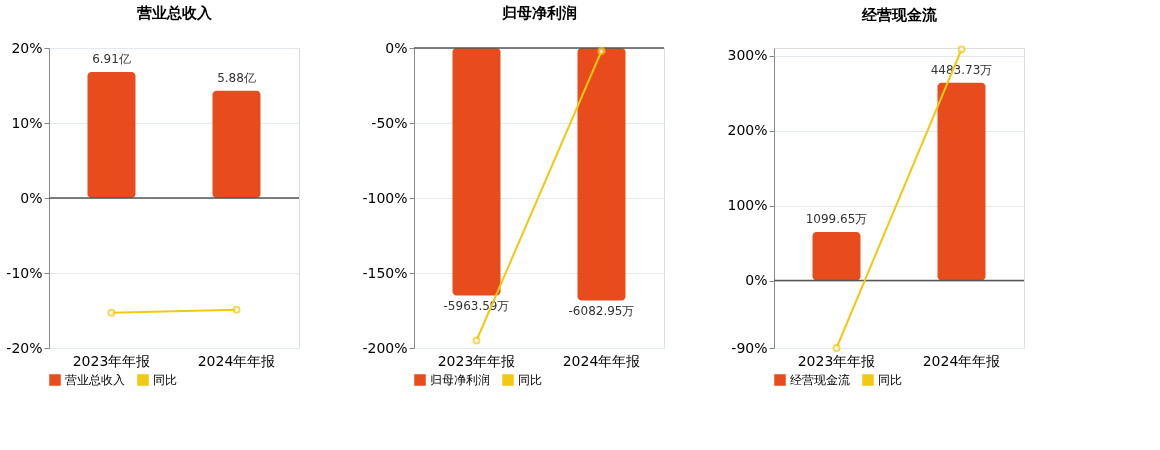 The height and width of the screenshot is (450, 1160). What do you see at coordinates (820, 380) in the screenshot?
I see `legend-label: 经营现金流` at bounding box center [820, 380].